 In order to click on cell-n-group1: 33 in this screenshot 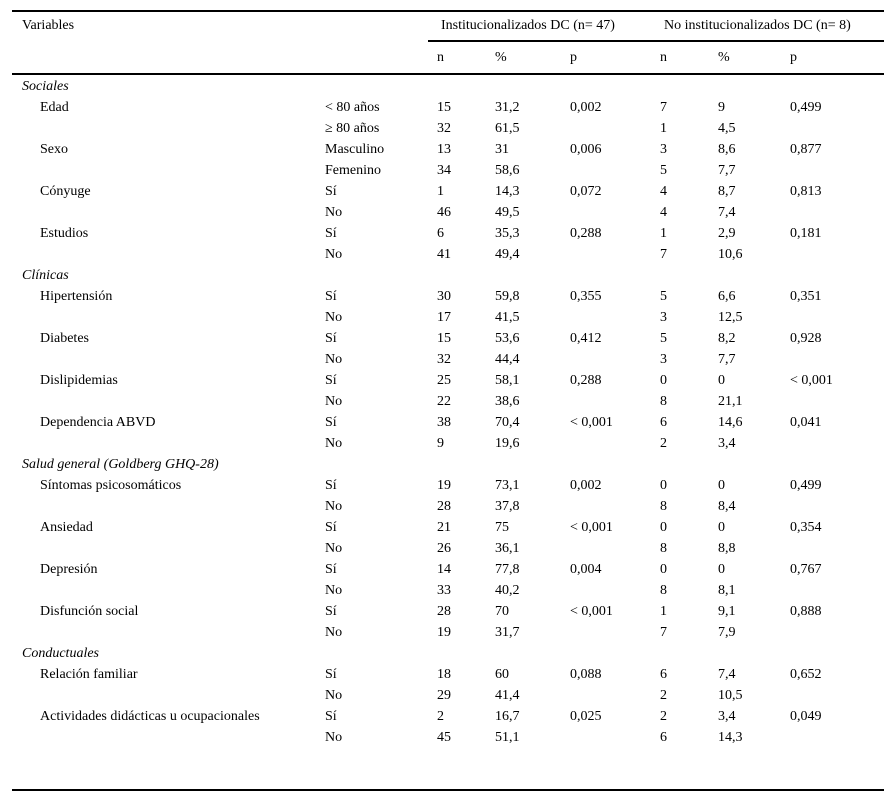, I will do `click(444, 590)`.